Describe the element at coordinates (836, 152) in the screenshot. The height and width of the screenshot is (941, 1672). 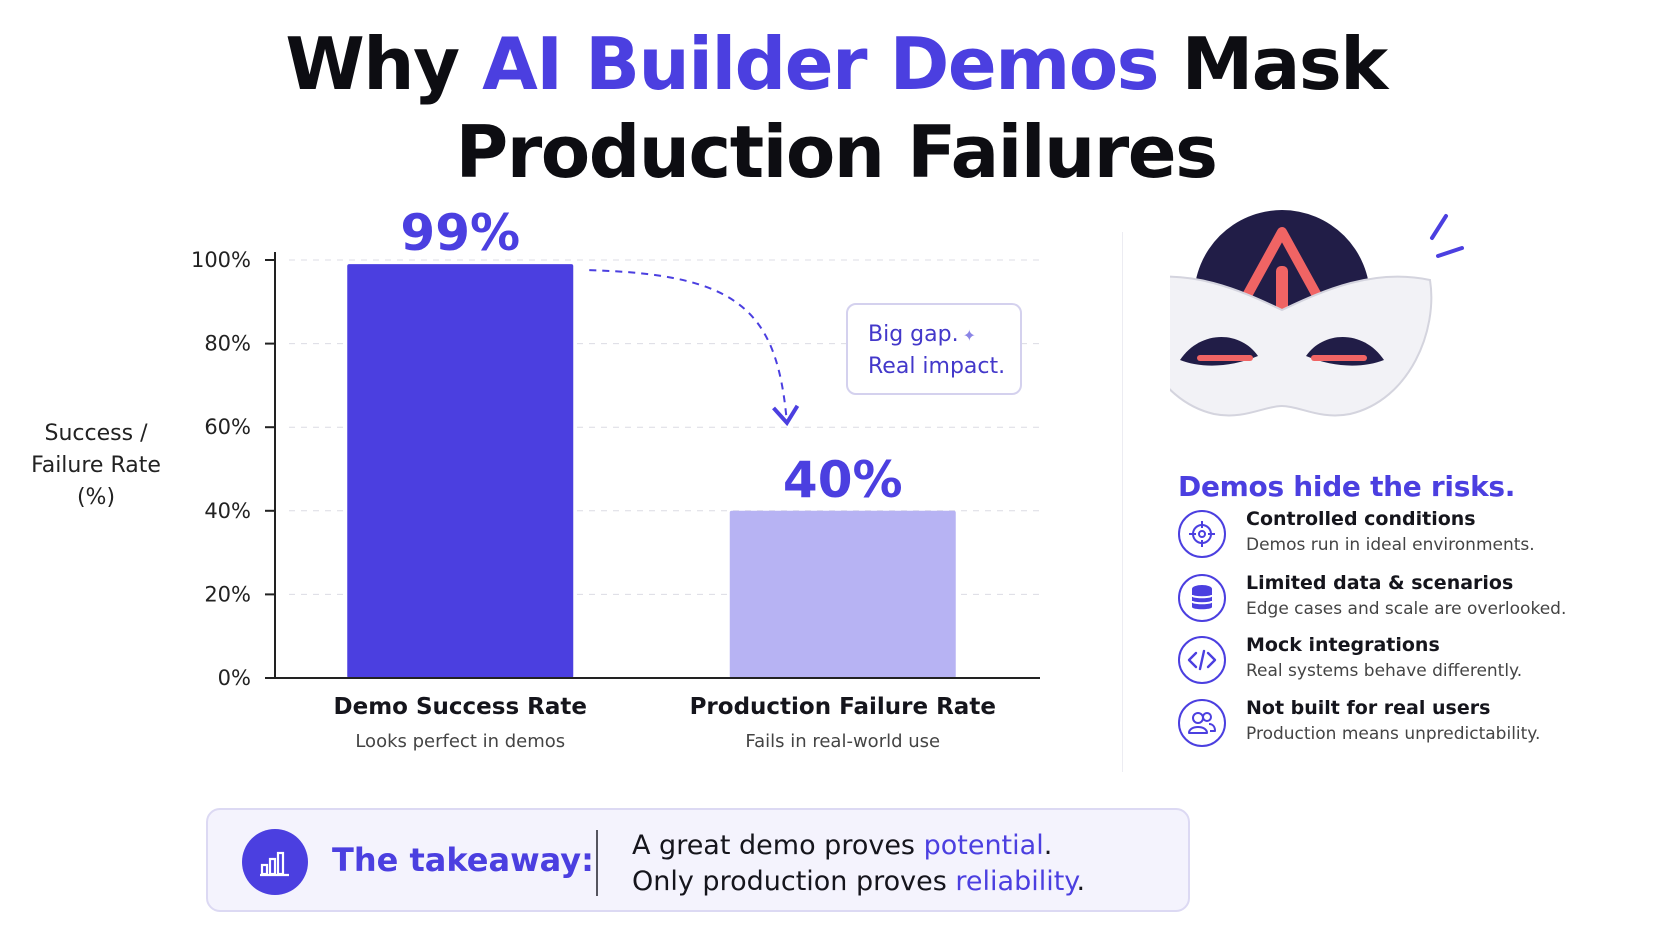
I see `page-title-line-2: Production Failures` at that location.